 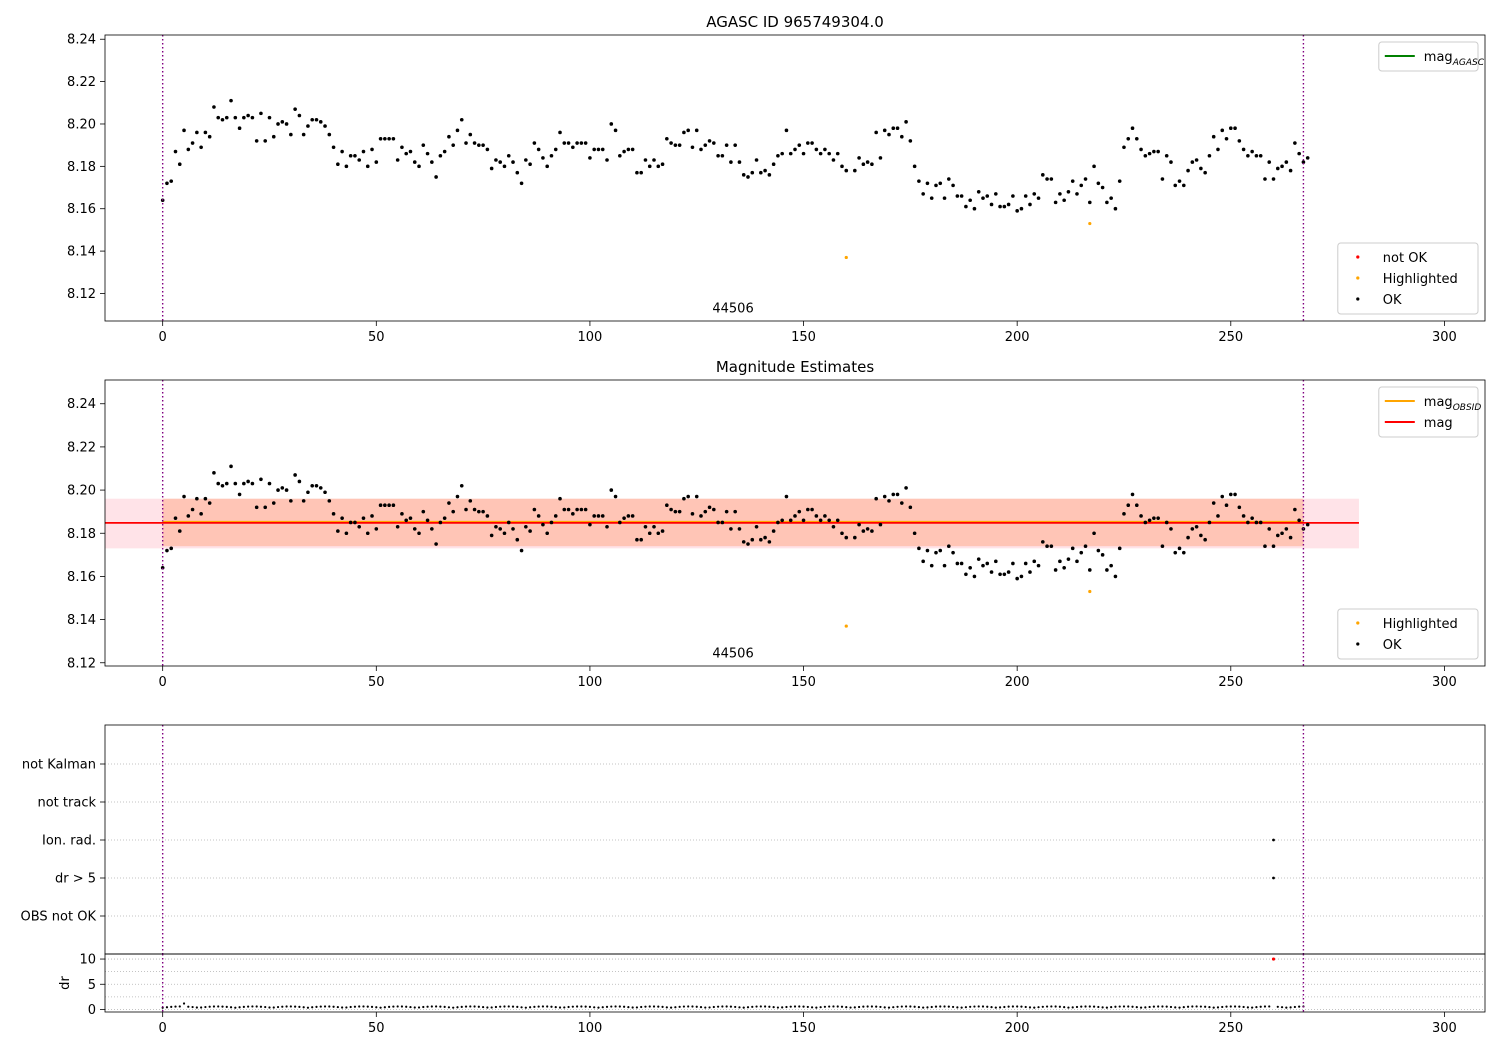 I want to click on y-tick-label: 8.20, so click(x=81, y=491).